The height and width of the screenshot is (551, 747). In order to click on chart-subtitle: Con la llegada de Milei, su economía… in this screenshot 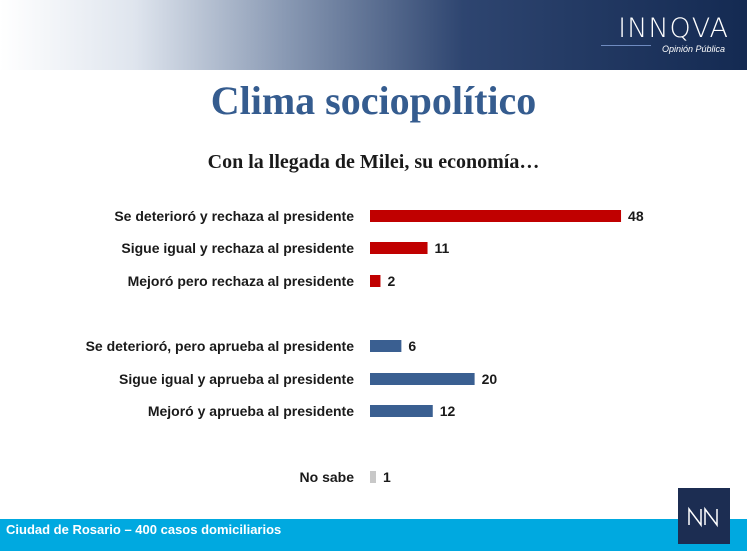, I will do `click(373, 162)`.